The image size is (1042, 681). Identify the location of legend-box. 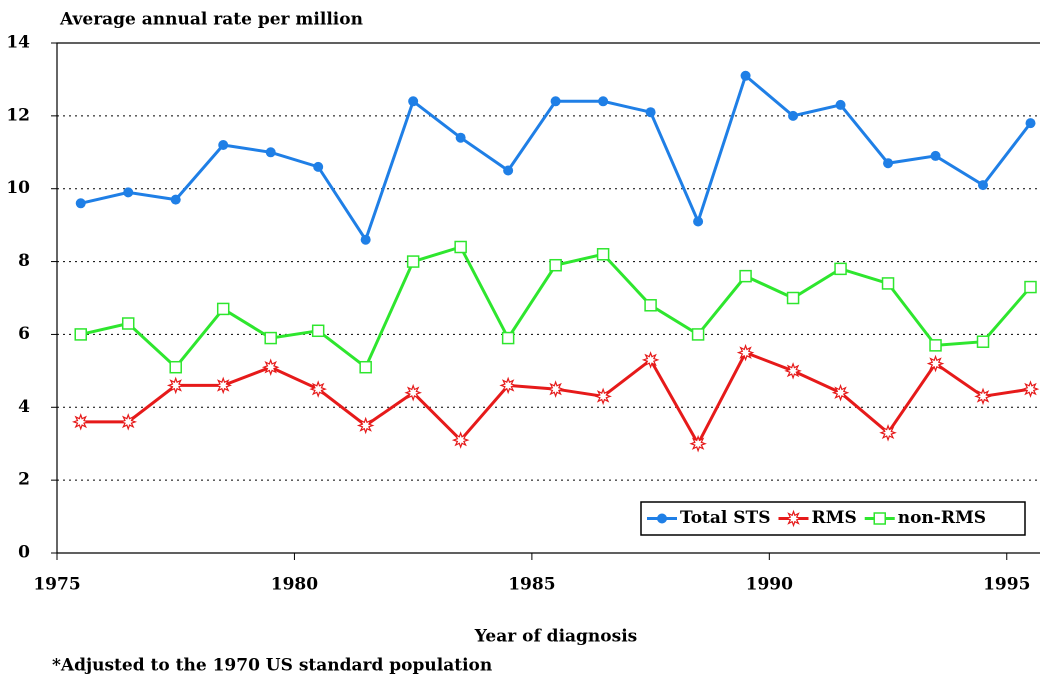
(833, 518).